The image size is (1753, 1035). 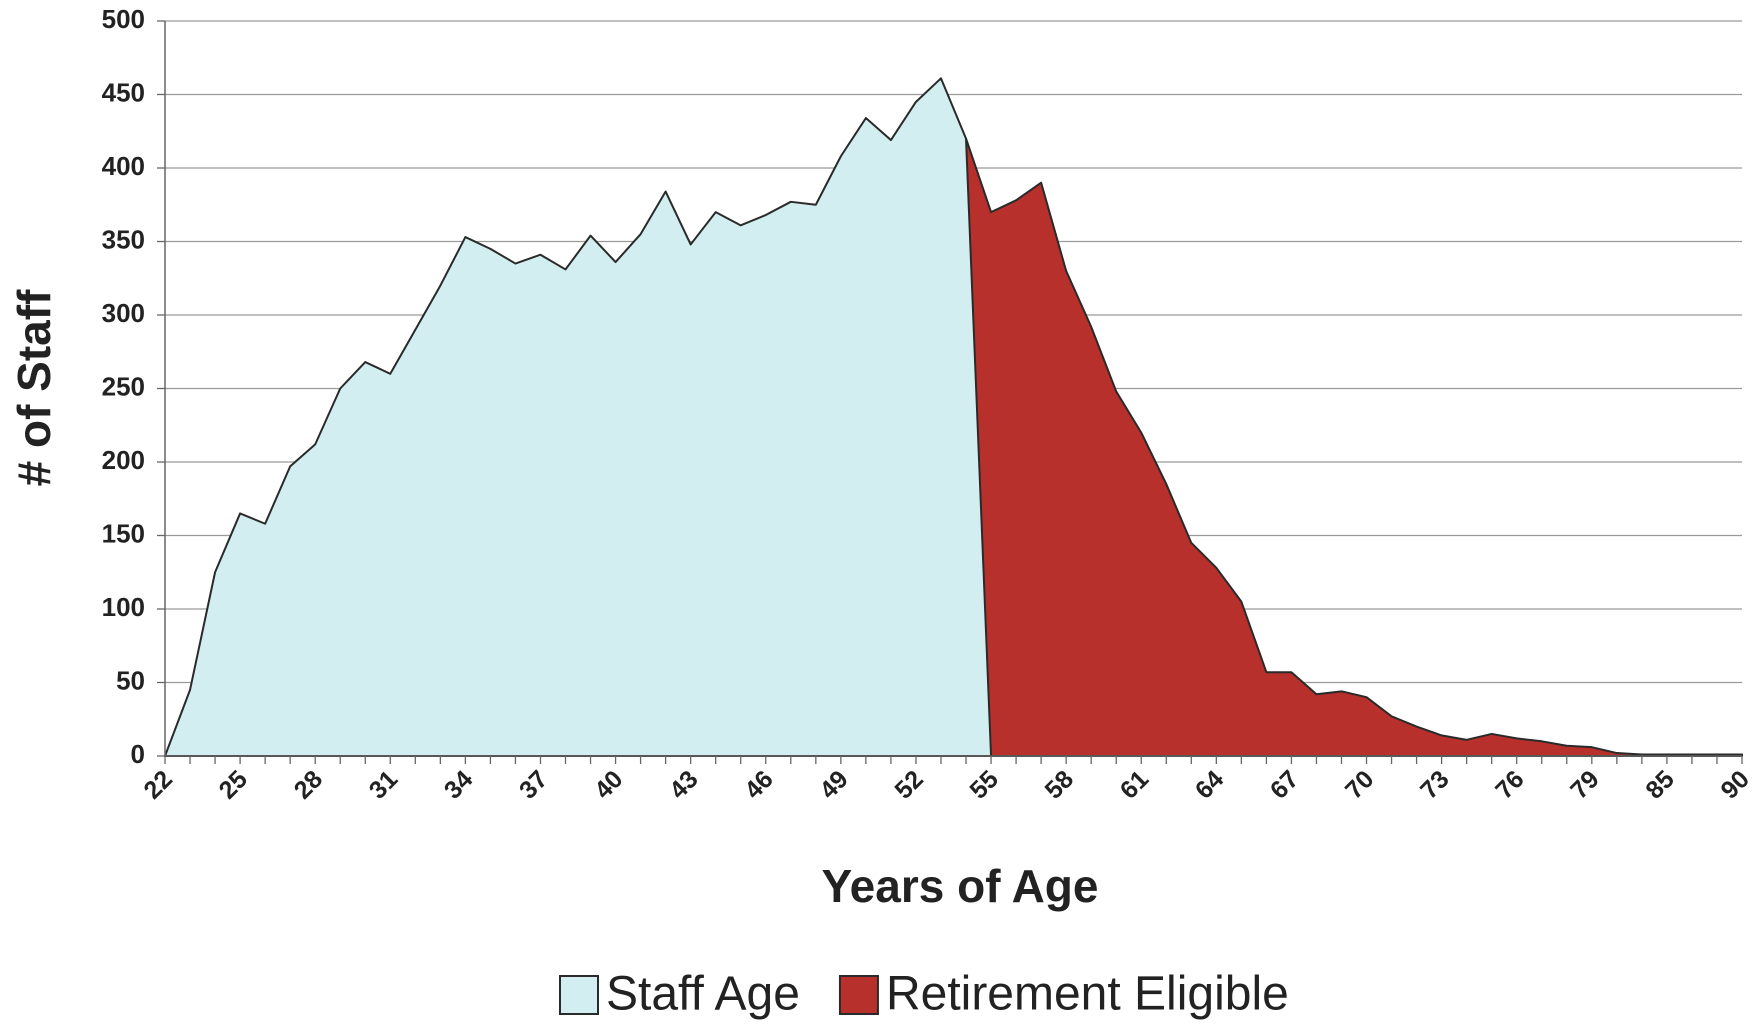 What do you see at coordinates (34, 387) in the screenshot?
I see `y-axis-title: # of Staff` at bounding box center [34, 387].